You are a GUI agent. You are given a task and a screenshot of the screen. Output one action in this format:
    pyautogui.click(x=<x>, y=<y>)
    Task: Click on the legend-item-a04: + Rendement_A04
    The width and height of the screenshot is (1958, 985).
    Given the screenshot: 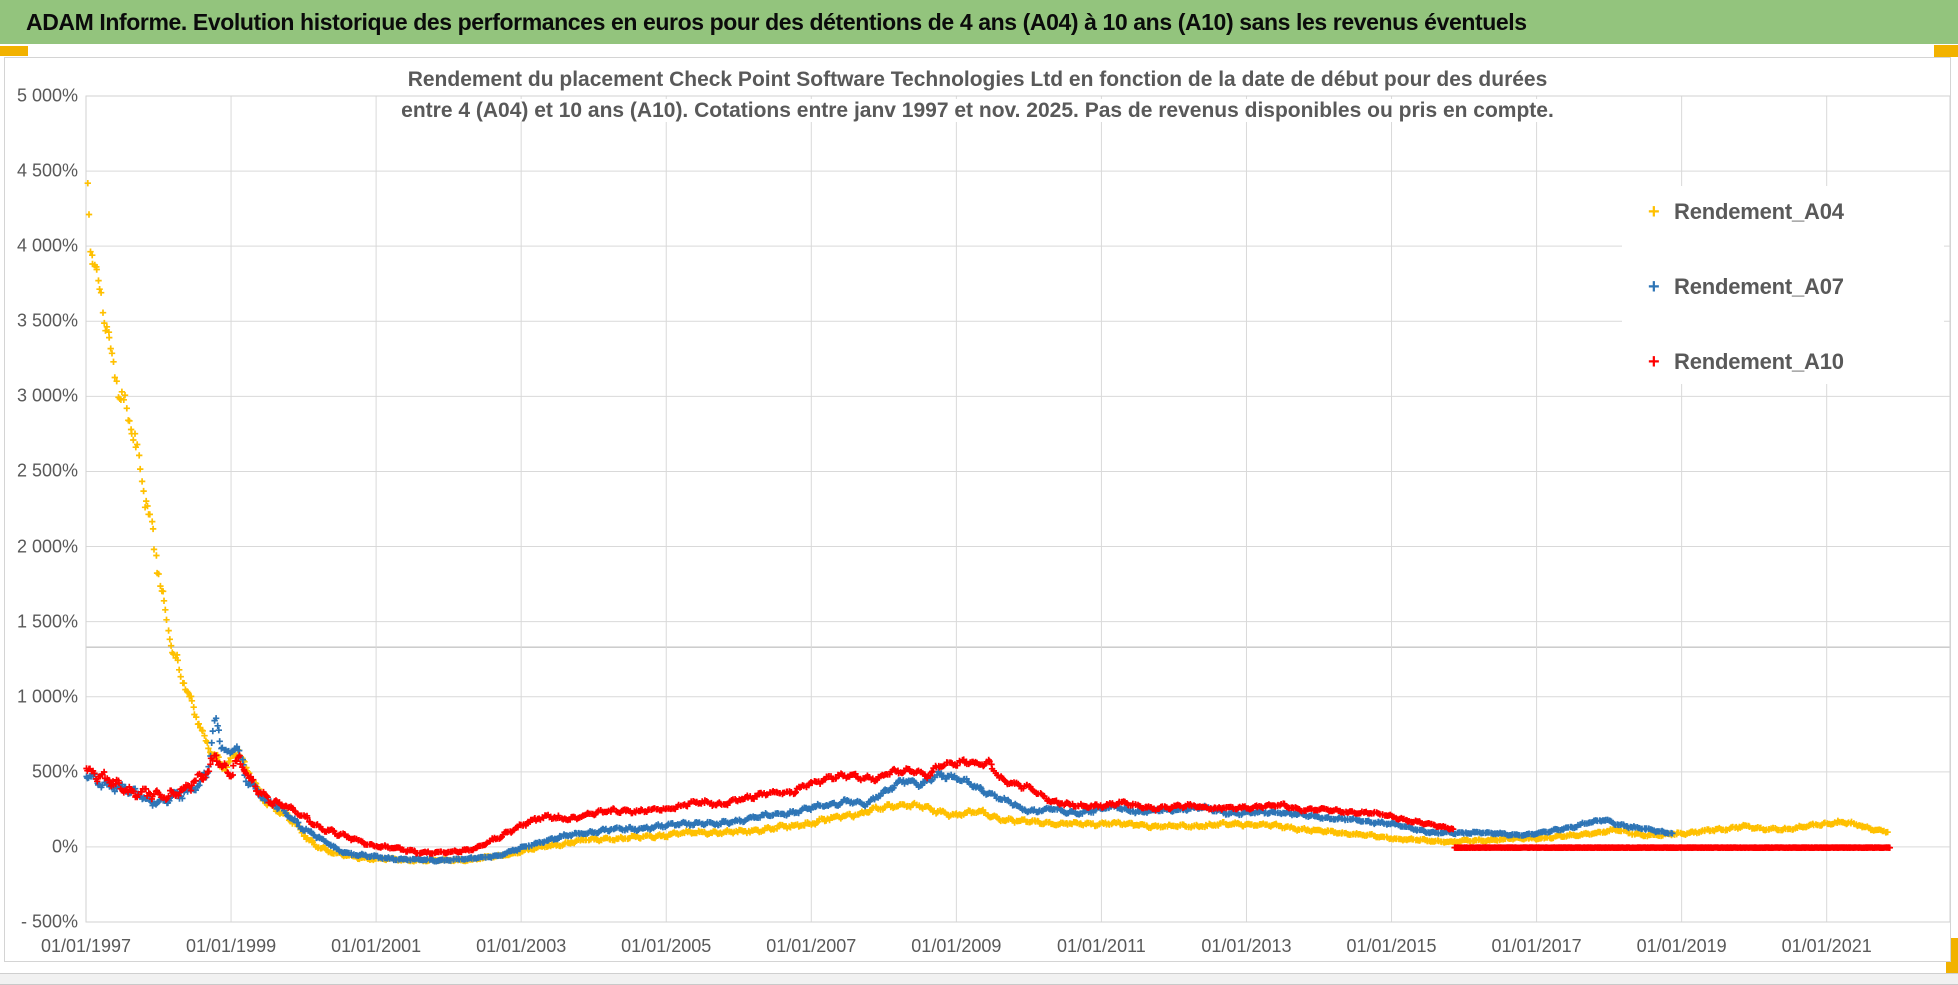 What is the action you would take?
    pyautogui.click(x=1783, y=212)
    